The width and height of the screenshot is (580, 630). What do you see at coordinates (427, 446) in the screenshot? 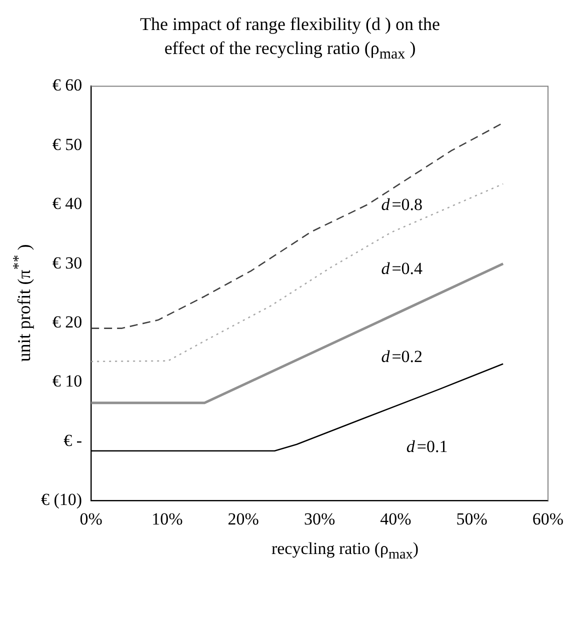
I see `annotation: d=0.1` at bounding box center [427, 446].